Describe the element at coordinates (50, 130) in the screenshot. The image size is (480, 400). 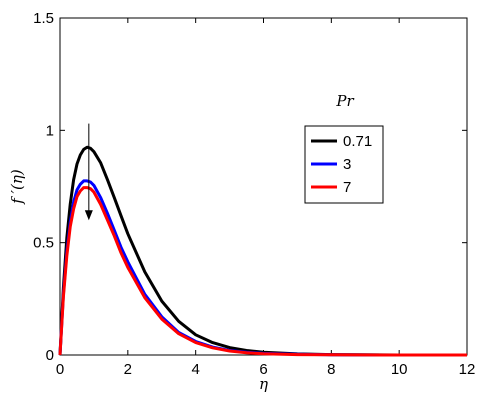
I see `y-tick-label: 1` at that location.